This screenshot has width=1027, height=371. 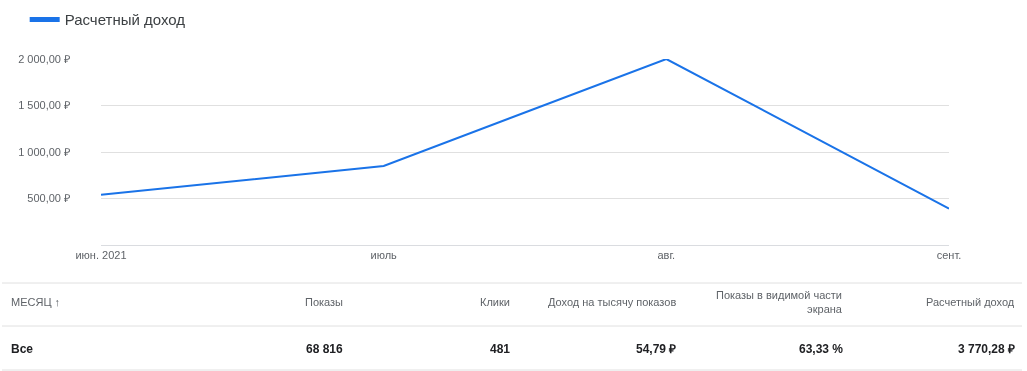 What do you see at coordinates (987, 349) in the screenshot?
I see `text: 3 770,28 ₽` at bounding box center [987, 349].